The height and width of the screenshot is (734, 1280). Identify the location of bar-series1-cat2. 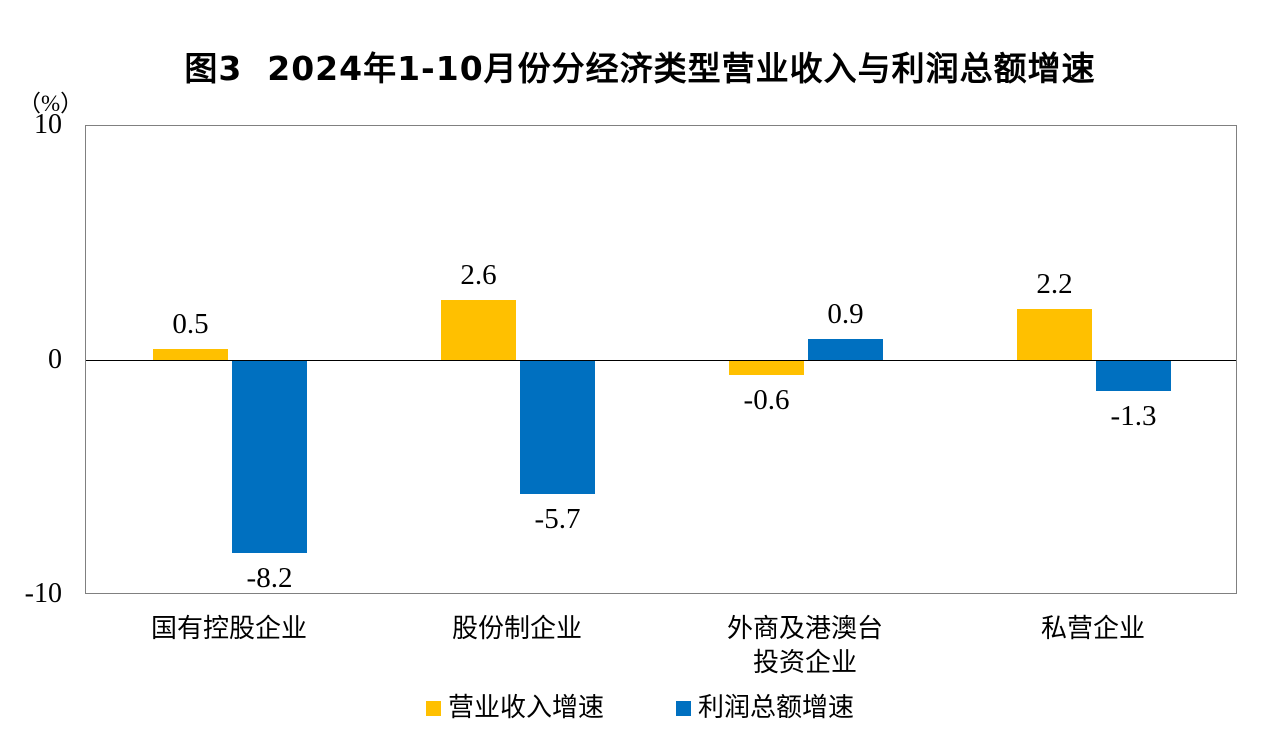
(845, 350).